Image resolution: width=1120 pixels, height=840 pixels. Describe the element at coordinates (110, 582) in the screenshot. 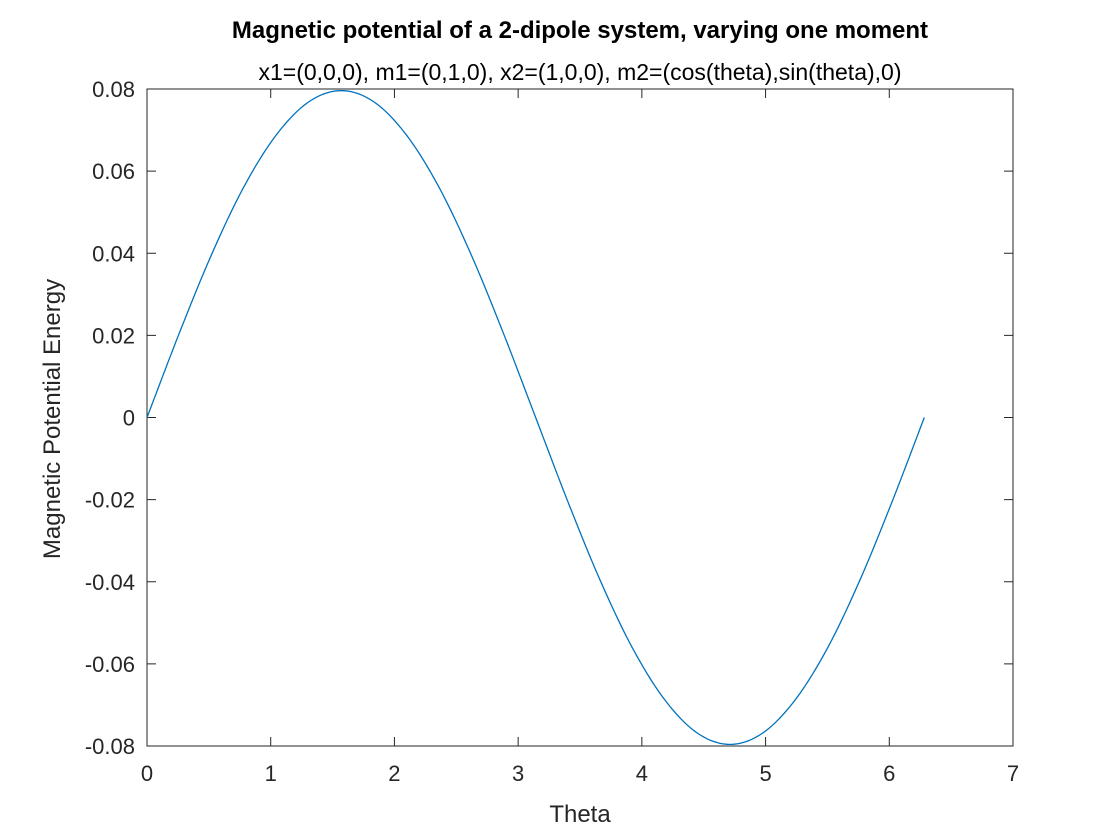

I see `y-tick-label: -0.04` at that location.